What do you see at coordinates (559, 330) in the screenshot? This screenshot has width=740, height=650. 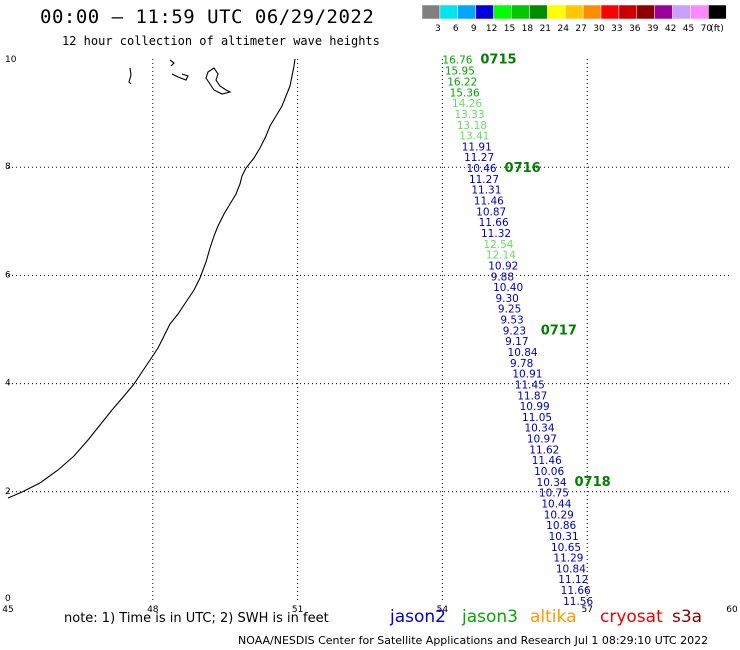 I see `pass-time-label: 0717` at bounding box center [559, 330].